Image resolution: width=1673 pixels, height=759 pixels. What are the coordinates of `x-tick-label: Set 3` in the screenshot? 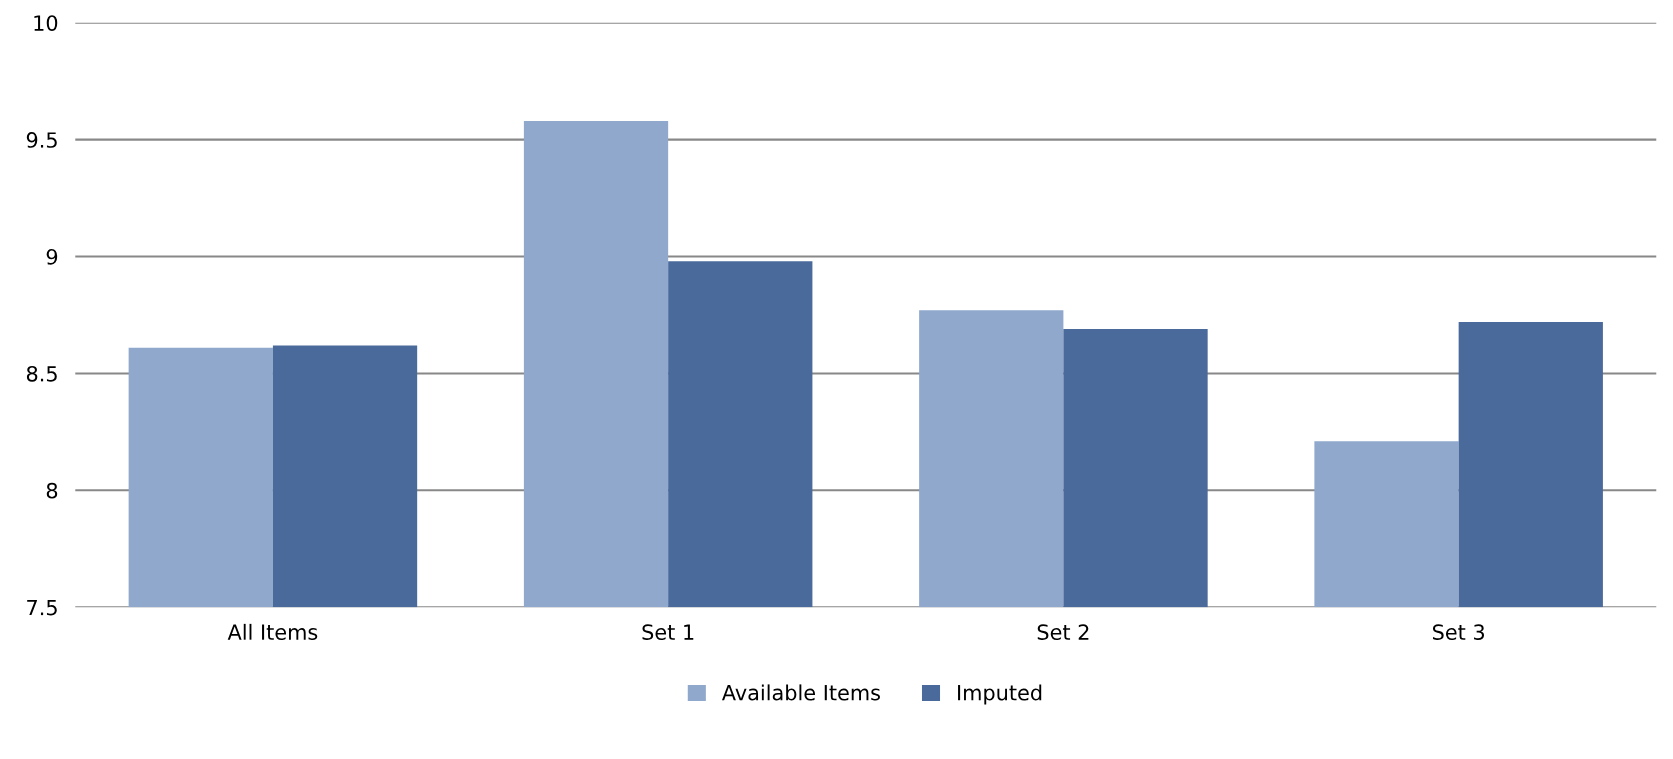 It's located at (1458, 632).